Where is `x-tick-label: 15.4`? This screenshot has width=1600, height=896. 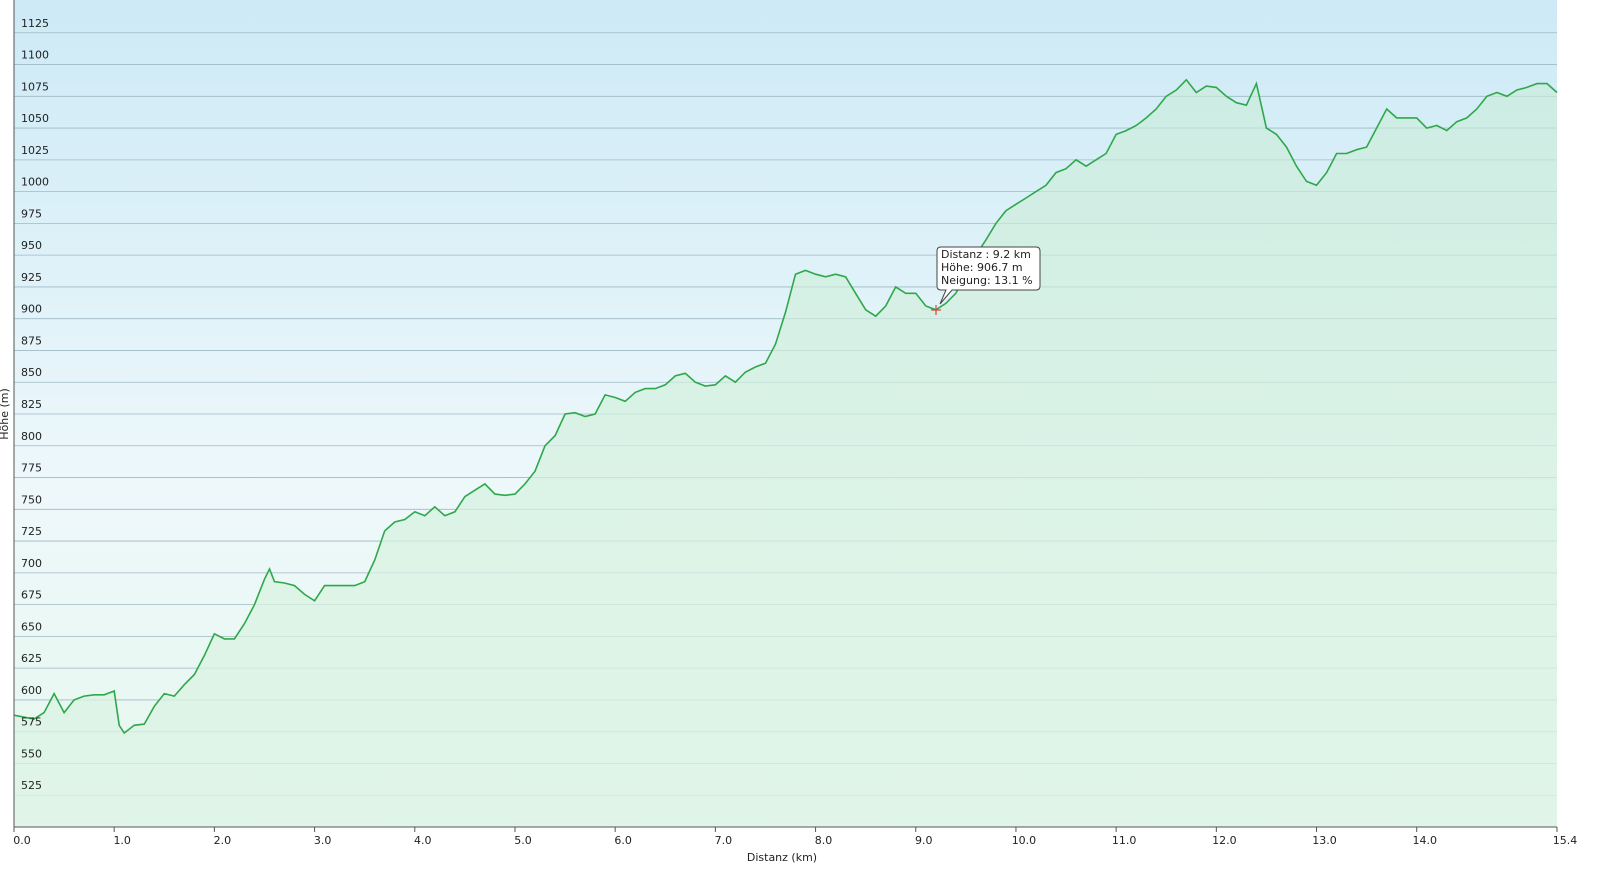 x-tick-label: 15.4 is located at coordinates (1565, 840).